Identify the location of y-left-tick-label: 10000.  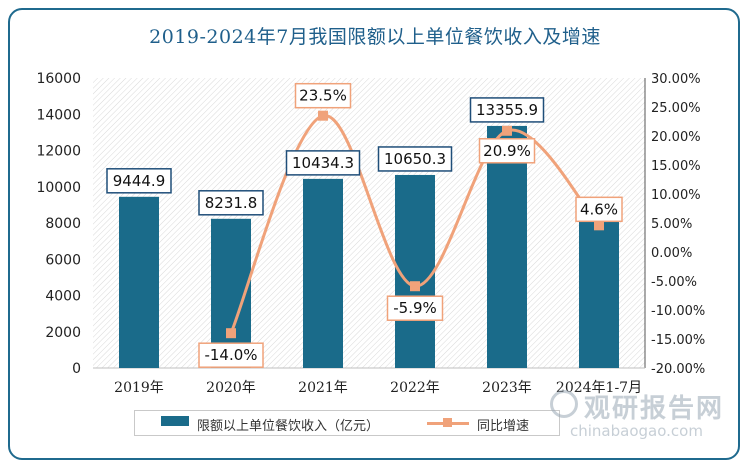
(58, 188).